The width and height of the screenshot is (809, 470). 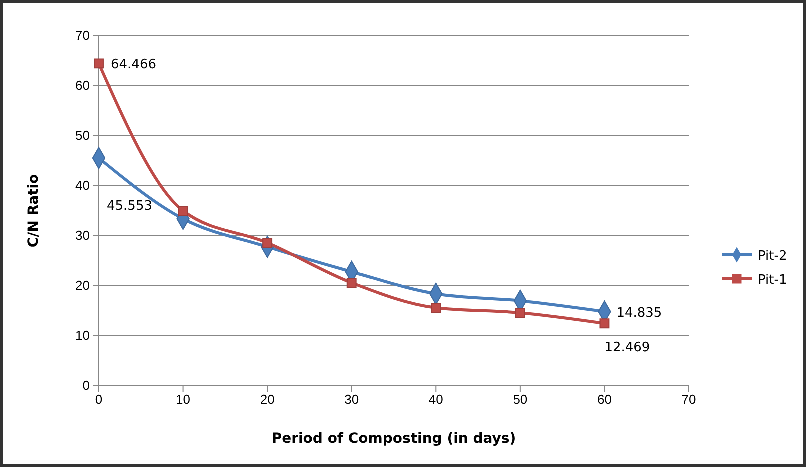 I want to click on data-label: 12.469, so click(x=627, y=348).